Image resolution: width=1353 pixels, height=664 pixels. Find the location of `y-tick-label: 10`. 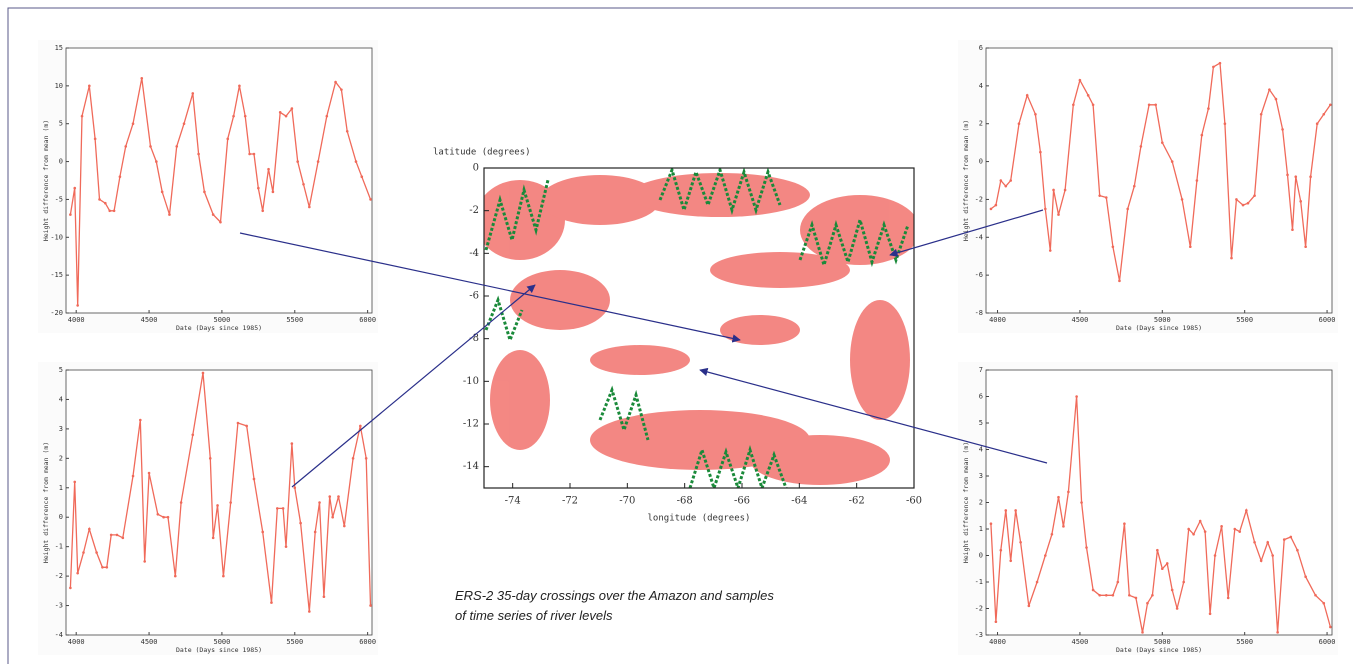

y-tick-label: 10 is located at coordinates (59, 86).